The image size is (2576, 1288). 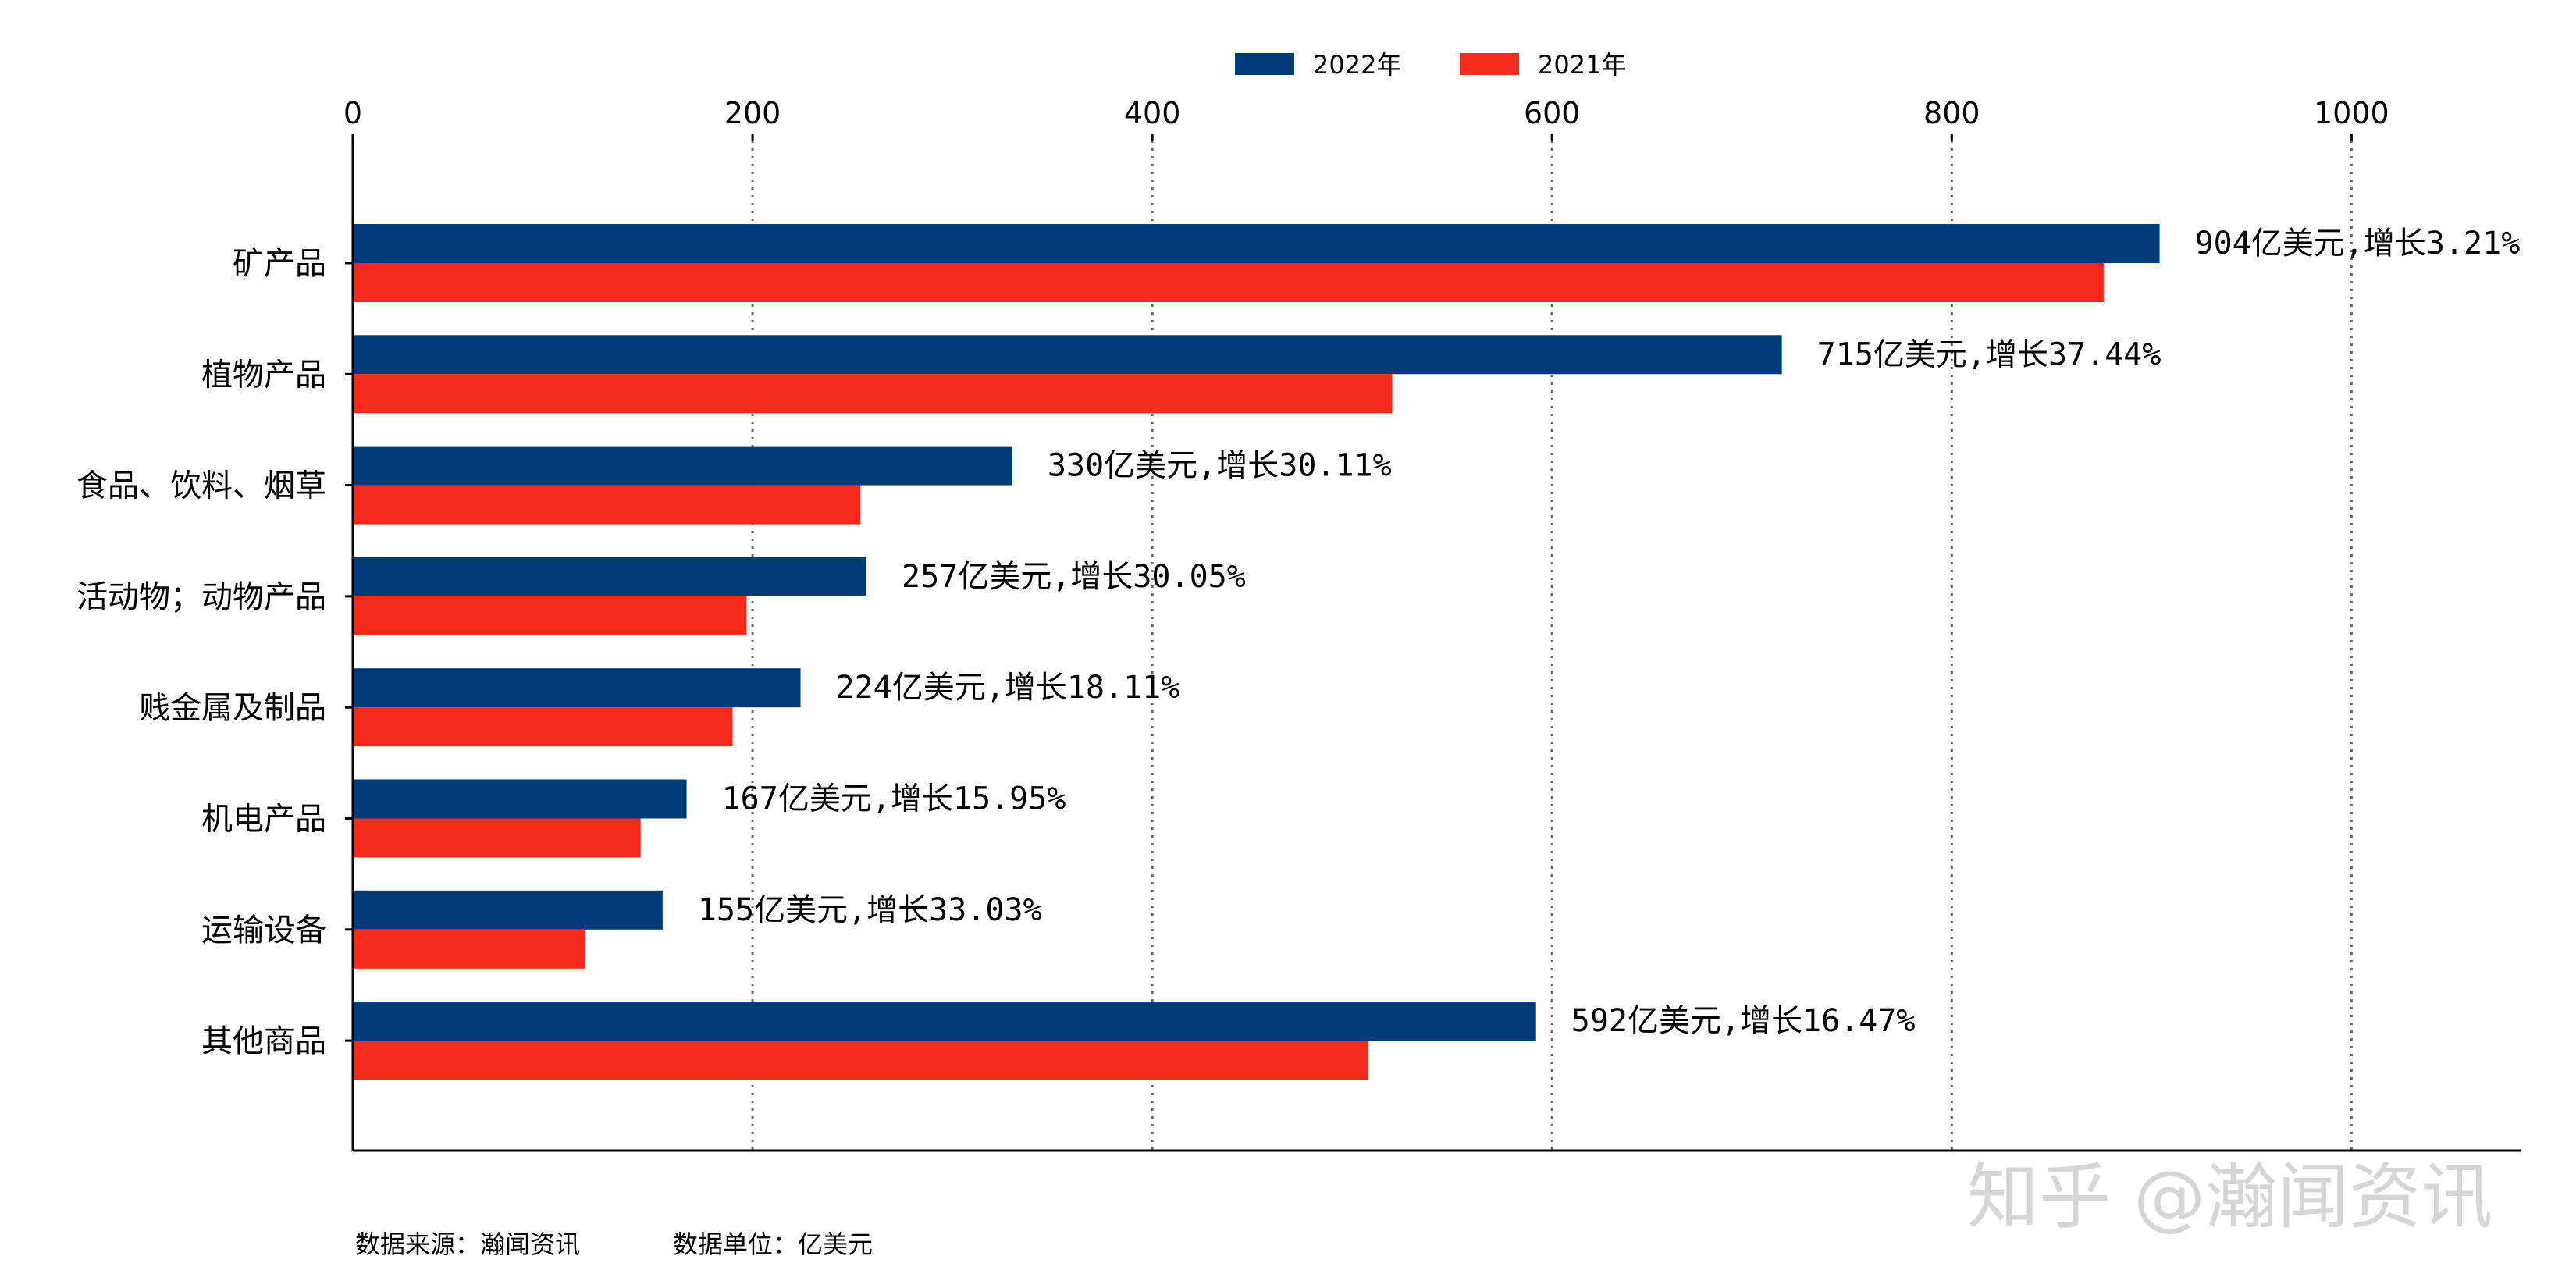 What do you see at coordinates (201, 597) in the screenshot?
I see `category-label: 活动物；动物产品` at bounding box center [201, 597].